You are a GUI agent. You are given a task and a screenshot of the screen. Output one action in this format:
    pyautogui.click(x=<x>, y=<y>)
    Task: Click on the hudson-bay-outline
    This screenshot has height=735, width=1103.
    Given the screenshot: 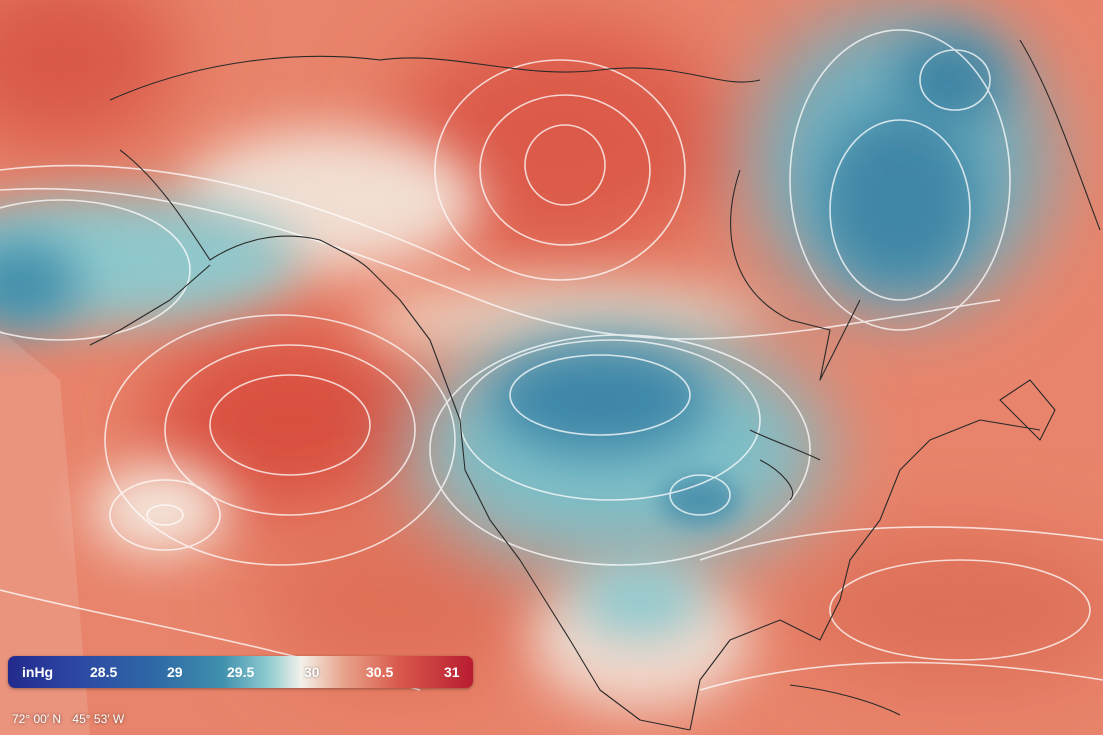 What is the action you would take?
    pyautogui.click(x=795, y=275)
    